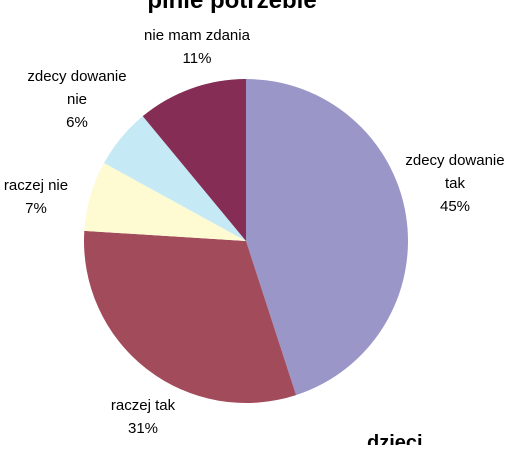 The width and height of the screenshot is (523, 450). I want to click on pie-slice-nie-mam-zdania, so click(194, 160).